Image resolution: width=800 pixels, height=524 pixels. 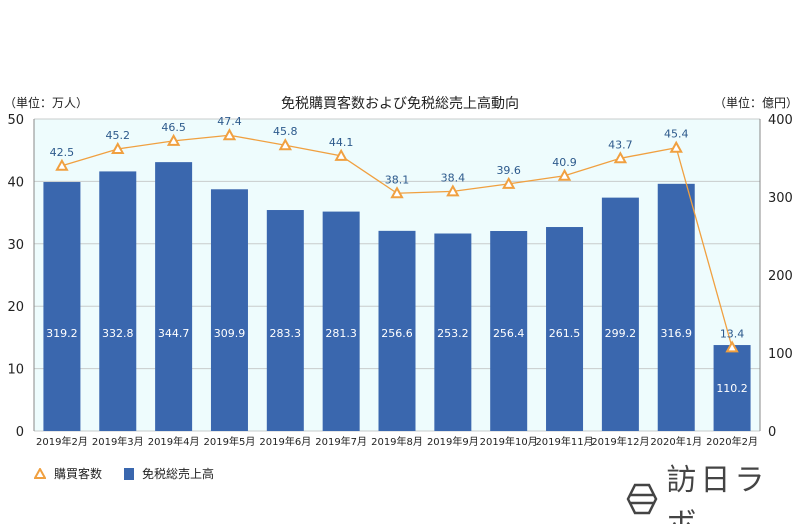 I want to click on legend-label: 購買客数, so click(x=78, y=474).